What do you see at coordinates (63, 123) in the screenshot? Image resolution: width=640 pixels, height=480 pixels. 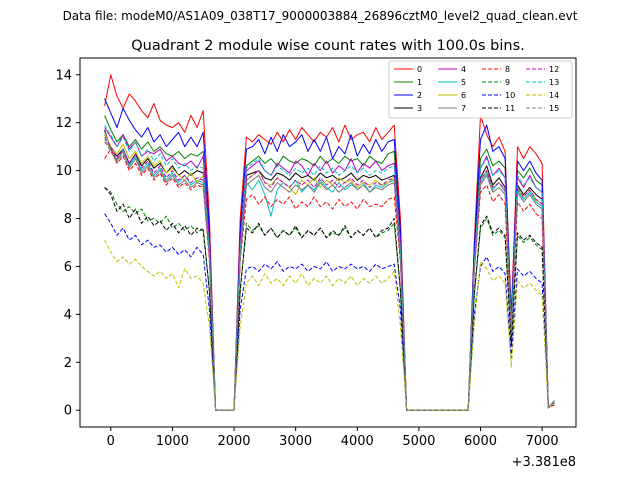 I see `y-tick-label: 12` at bounding box center [63, 123].